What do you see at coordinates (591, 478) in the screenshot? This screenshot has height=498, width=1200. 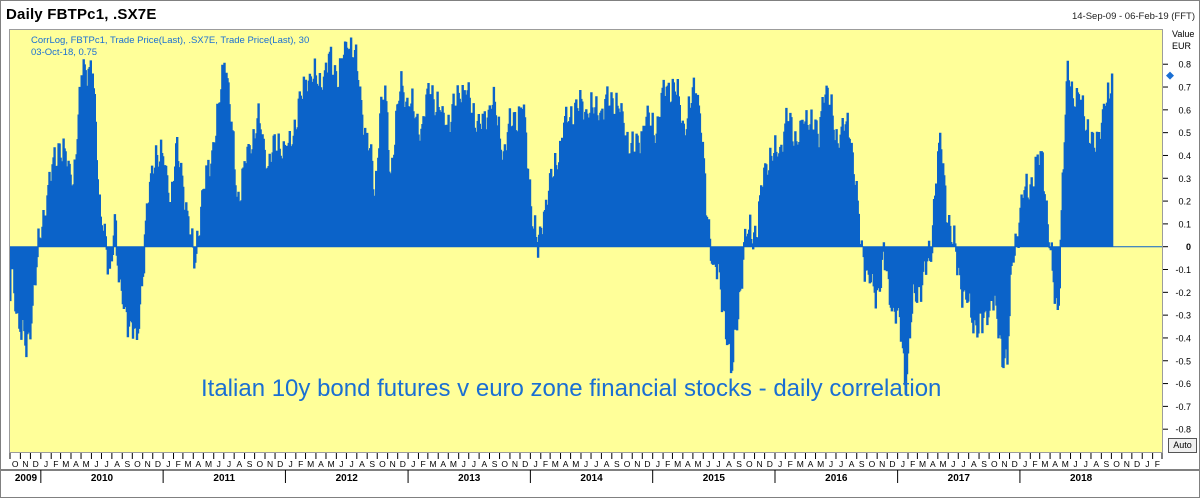 I see `year-label: 2014` at bounding box center [591, 478].